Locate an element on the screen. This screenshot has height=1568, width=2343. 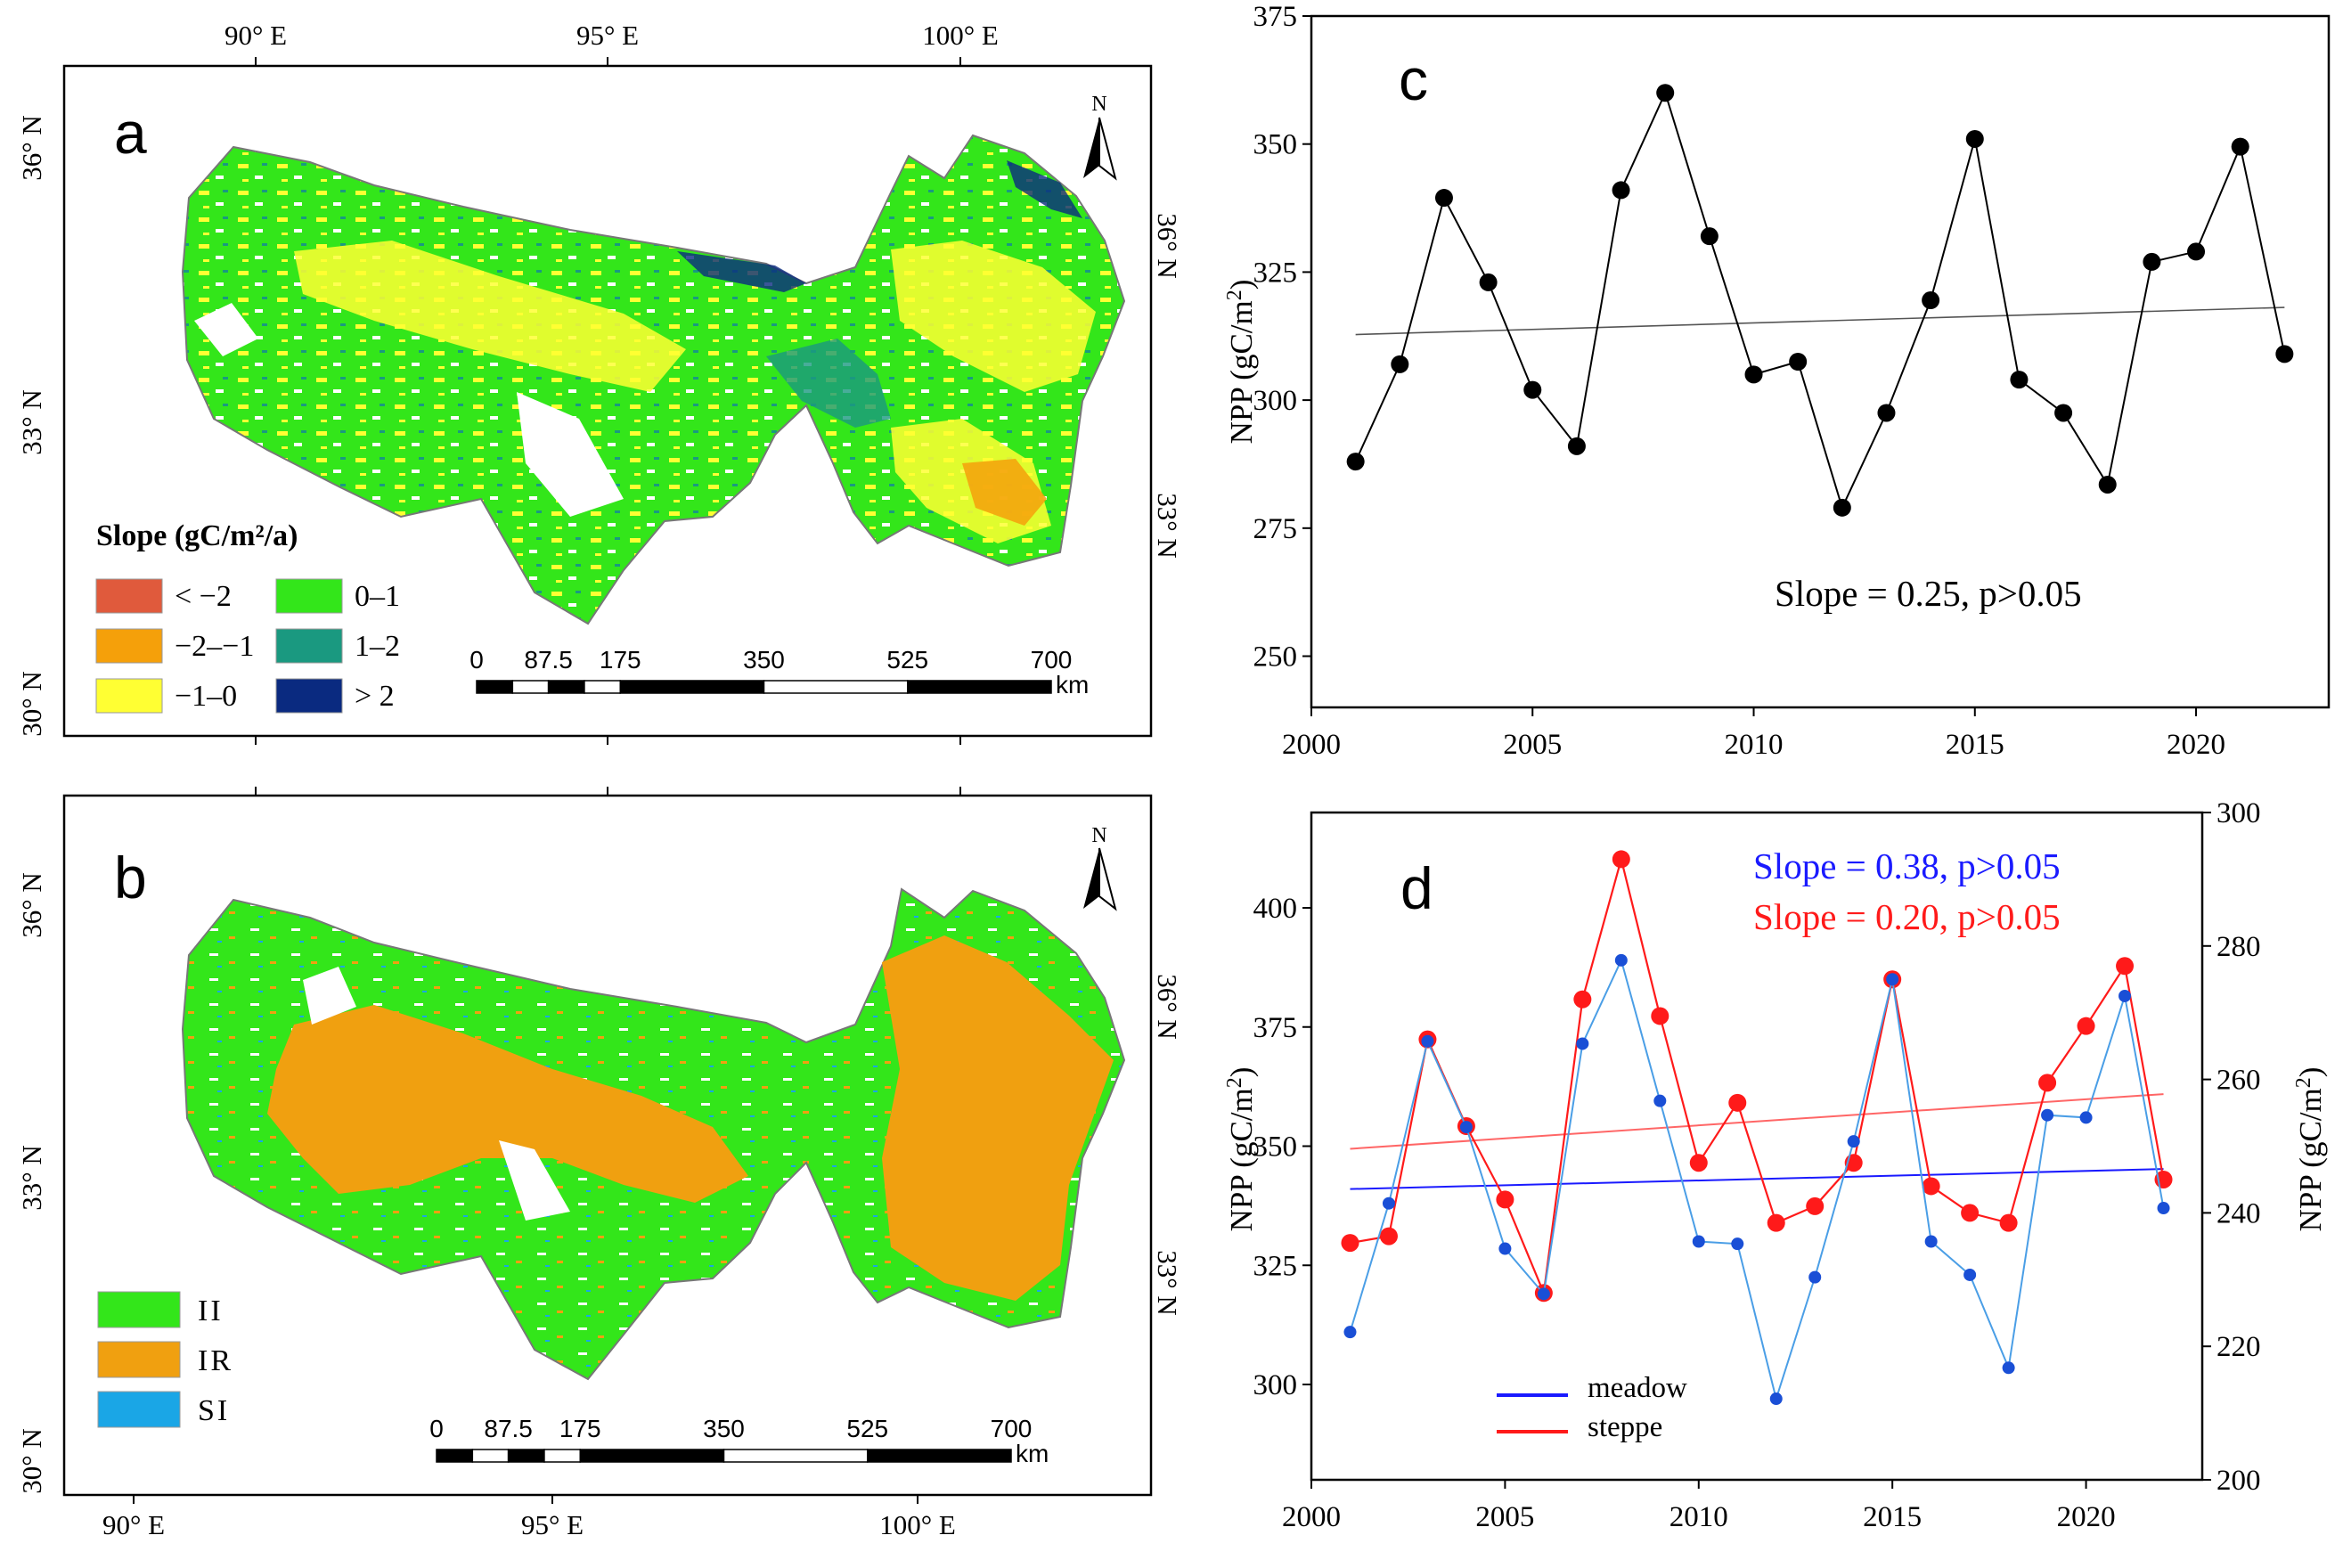
chart-c-series-line is located at coordinates (1820, 300).